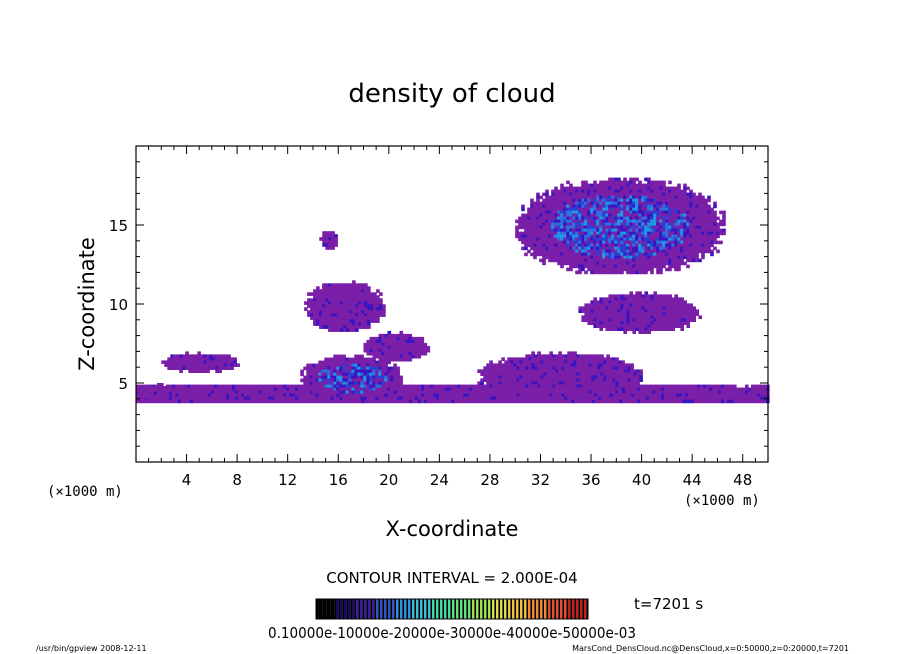 The image size is (904, 654). I want to click on contour-interval-note: CONTOUR INTERVAL = 2.000E-04, so click(451, 578).